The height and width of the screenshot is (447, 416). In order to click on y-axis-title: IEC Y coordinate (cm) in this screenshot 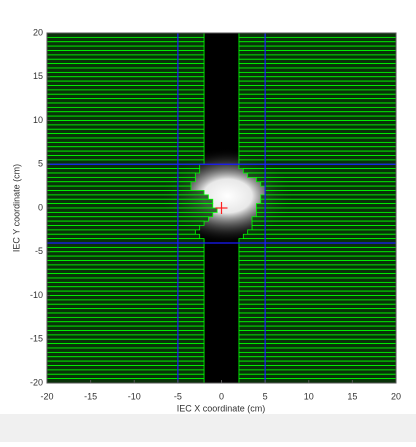, I will do `click(16, 208)`.